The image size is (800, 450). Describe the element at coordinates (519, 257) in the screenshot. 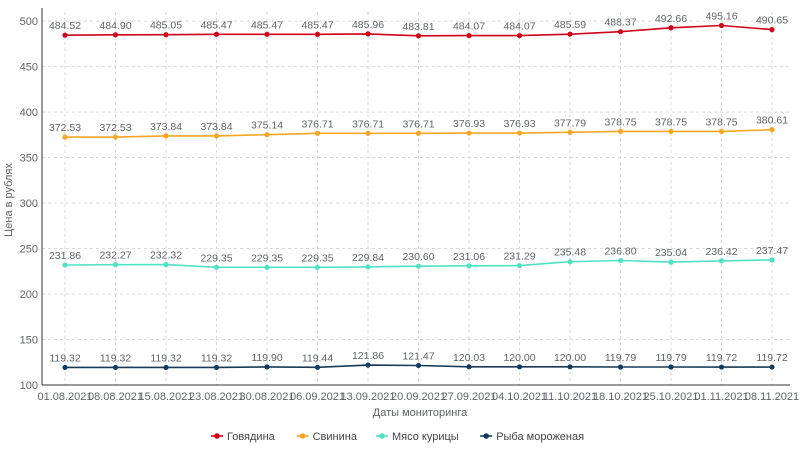

I see `data-label: 231.29` at that location.